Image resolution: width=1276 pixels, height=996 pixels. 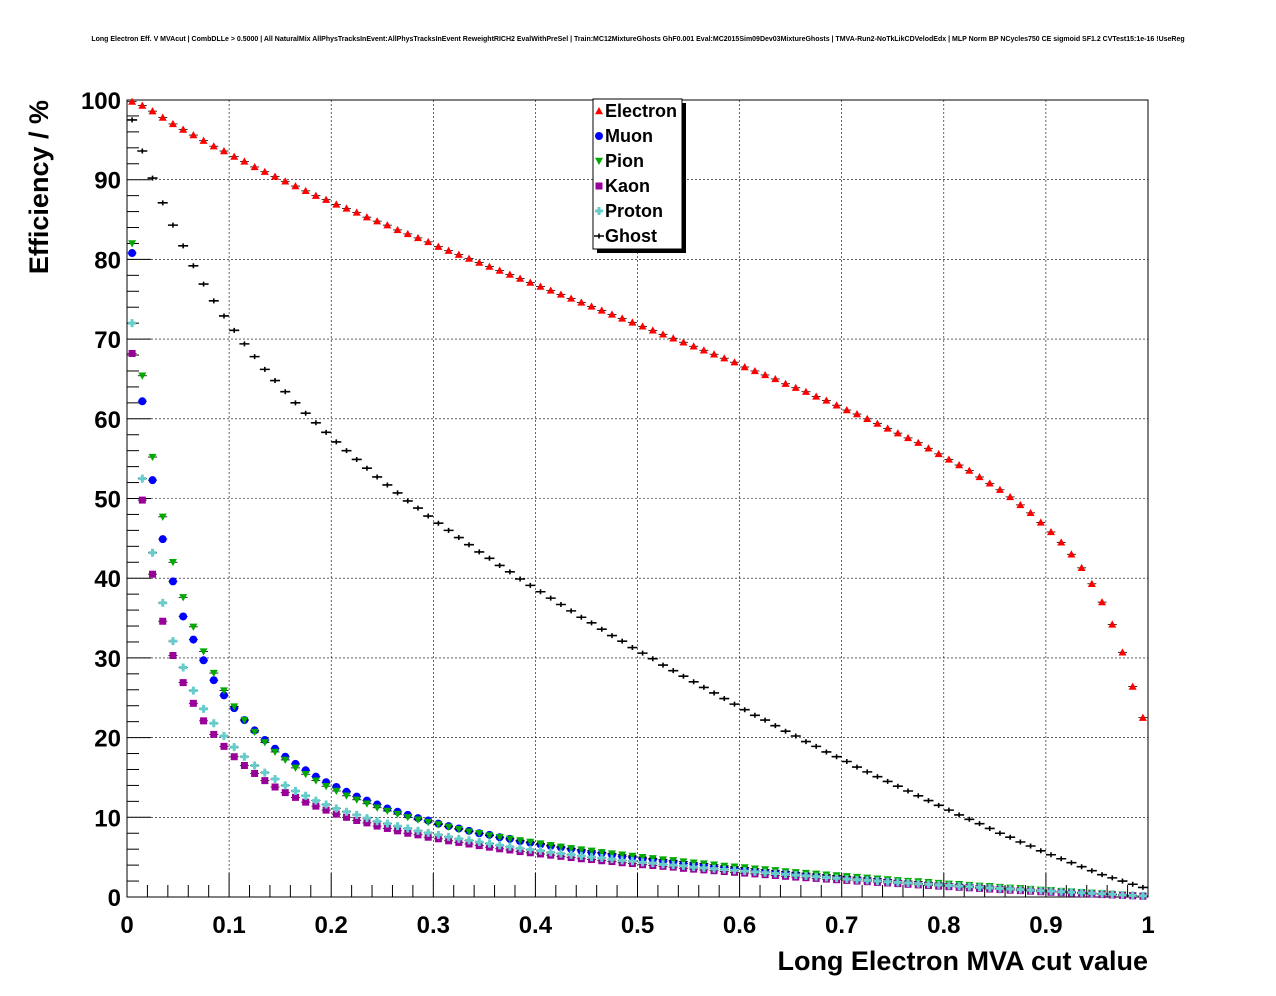 I want to click on legend-label-proton: Proton, so click(x=634, y=211).